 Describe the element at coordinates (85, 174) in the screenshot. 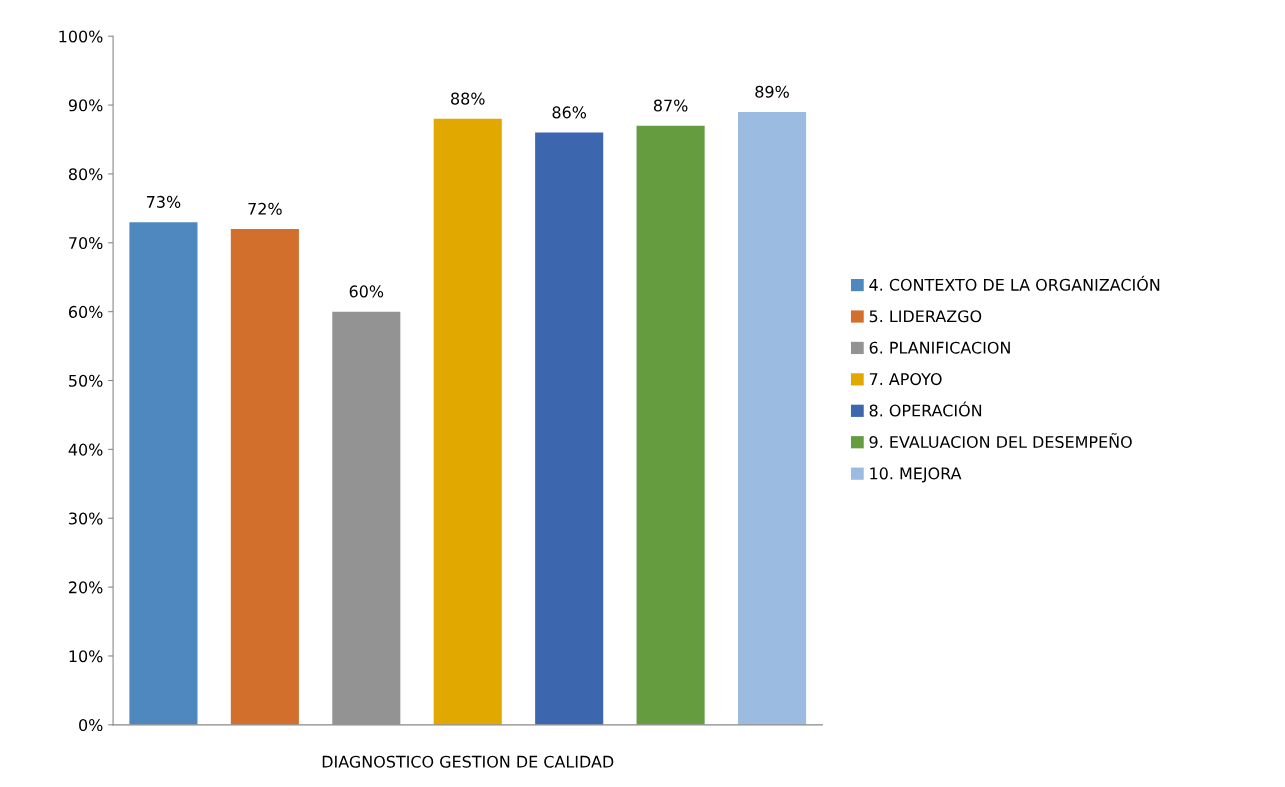

I see `y-tick-label: 80%` at that location.